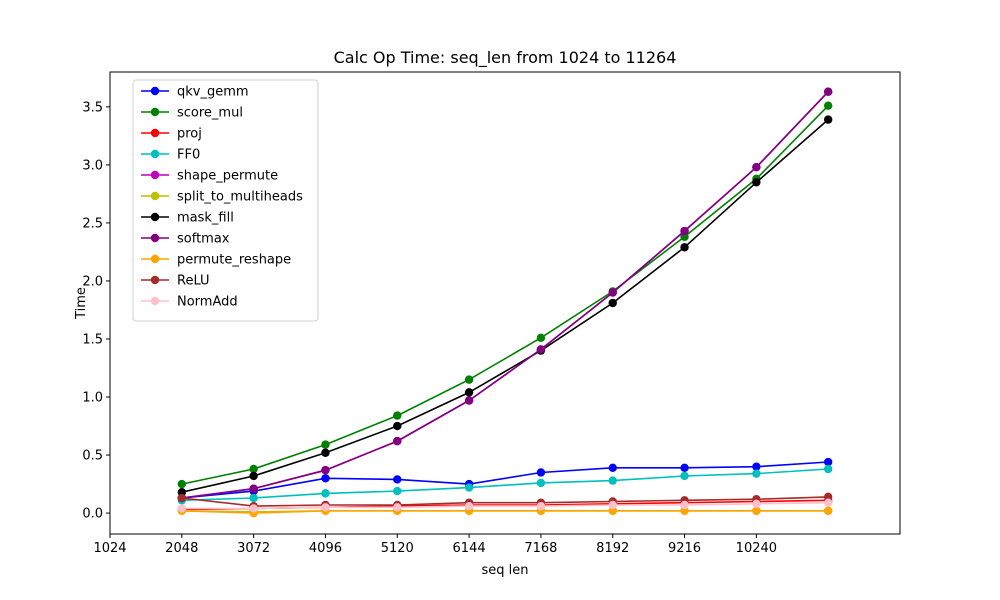 The height and width of the screenshot is (600, 1000). Describe the element at coordinates (756, 548) in the screenshot. I see `x-tick-label: 10240` at that location.